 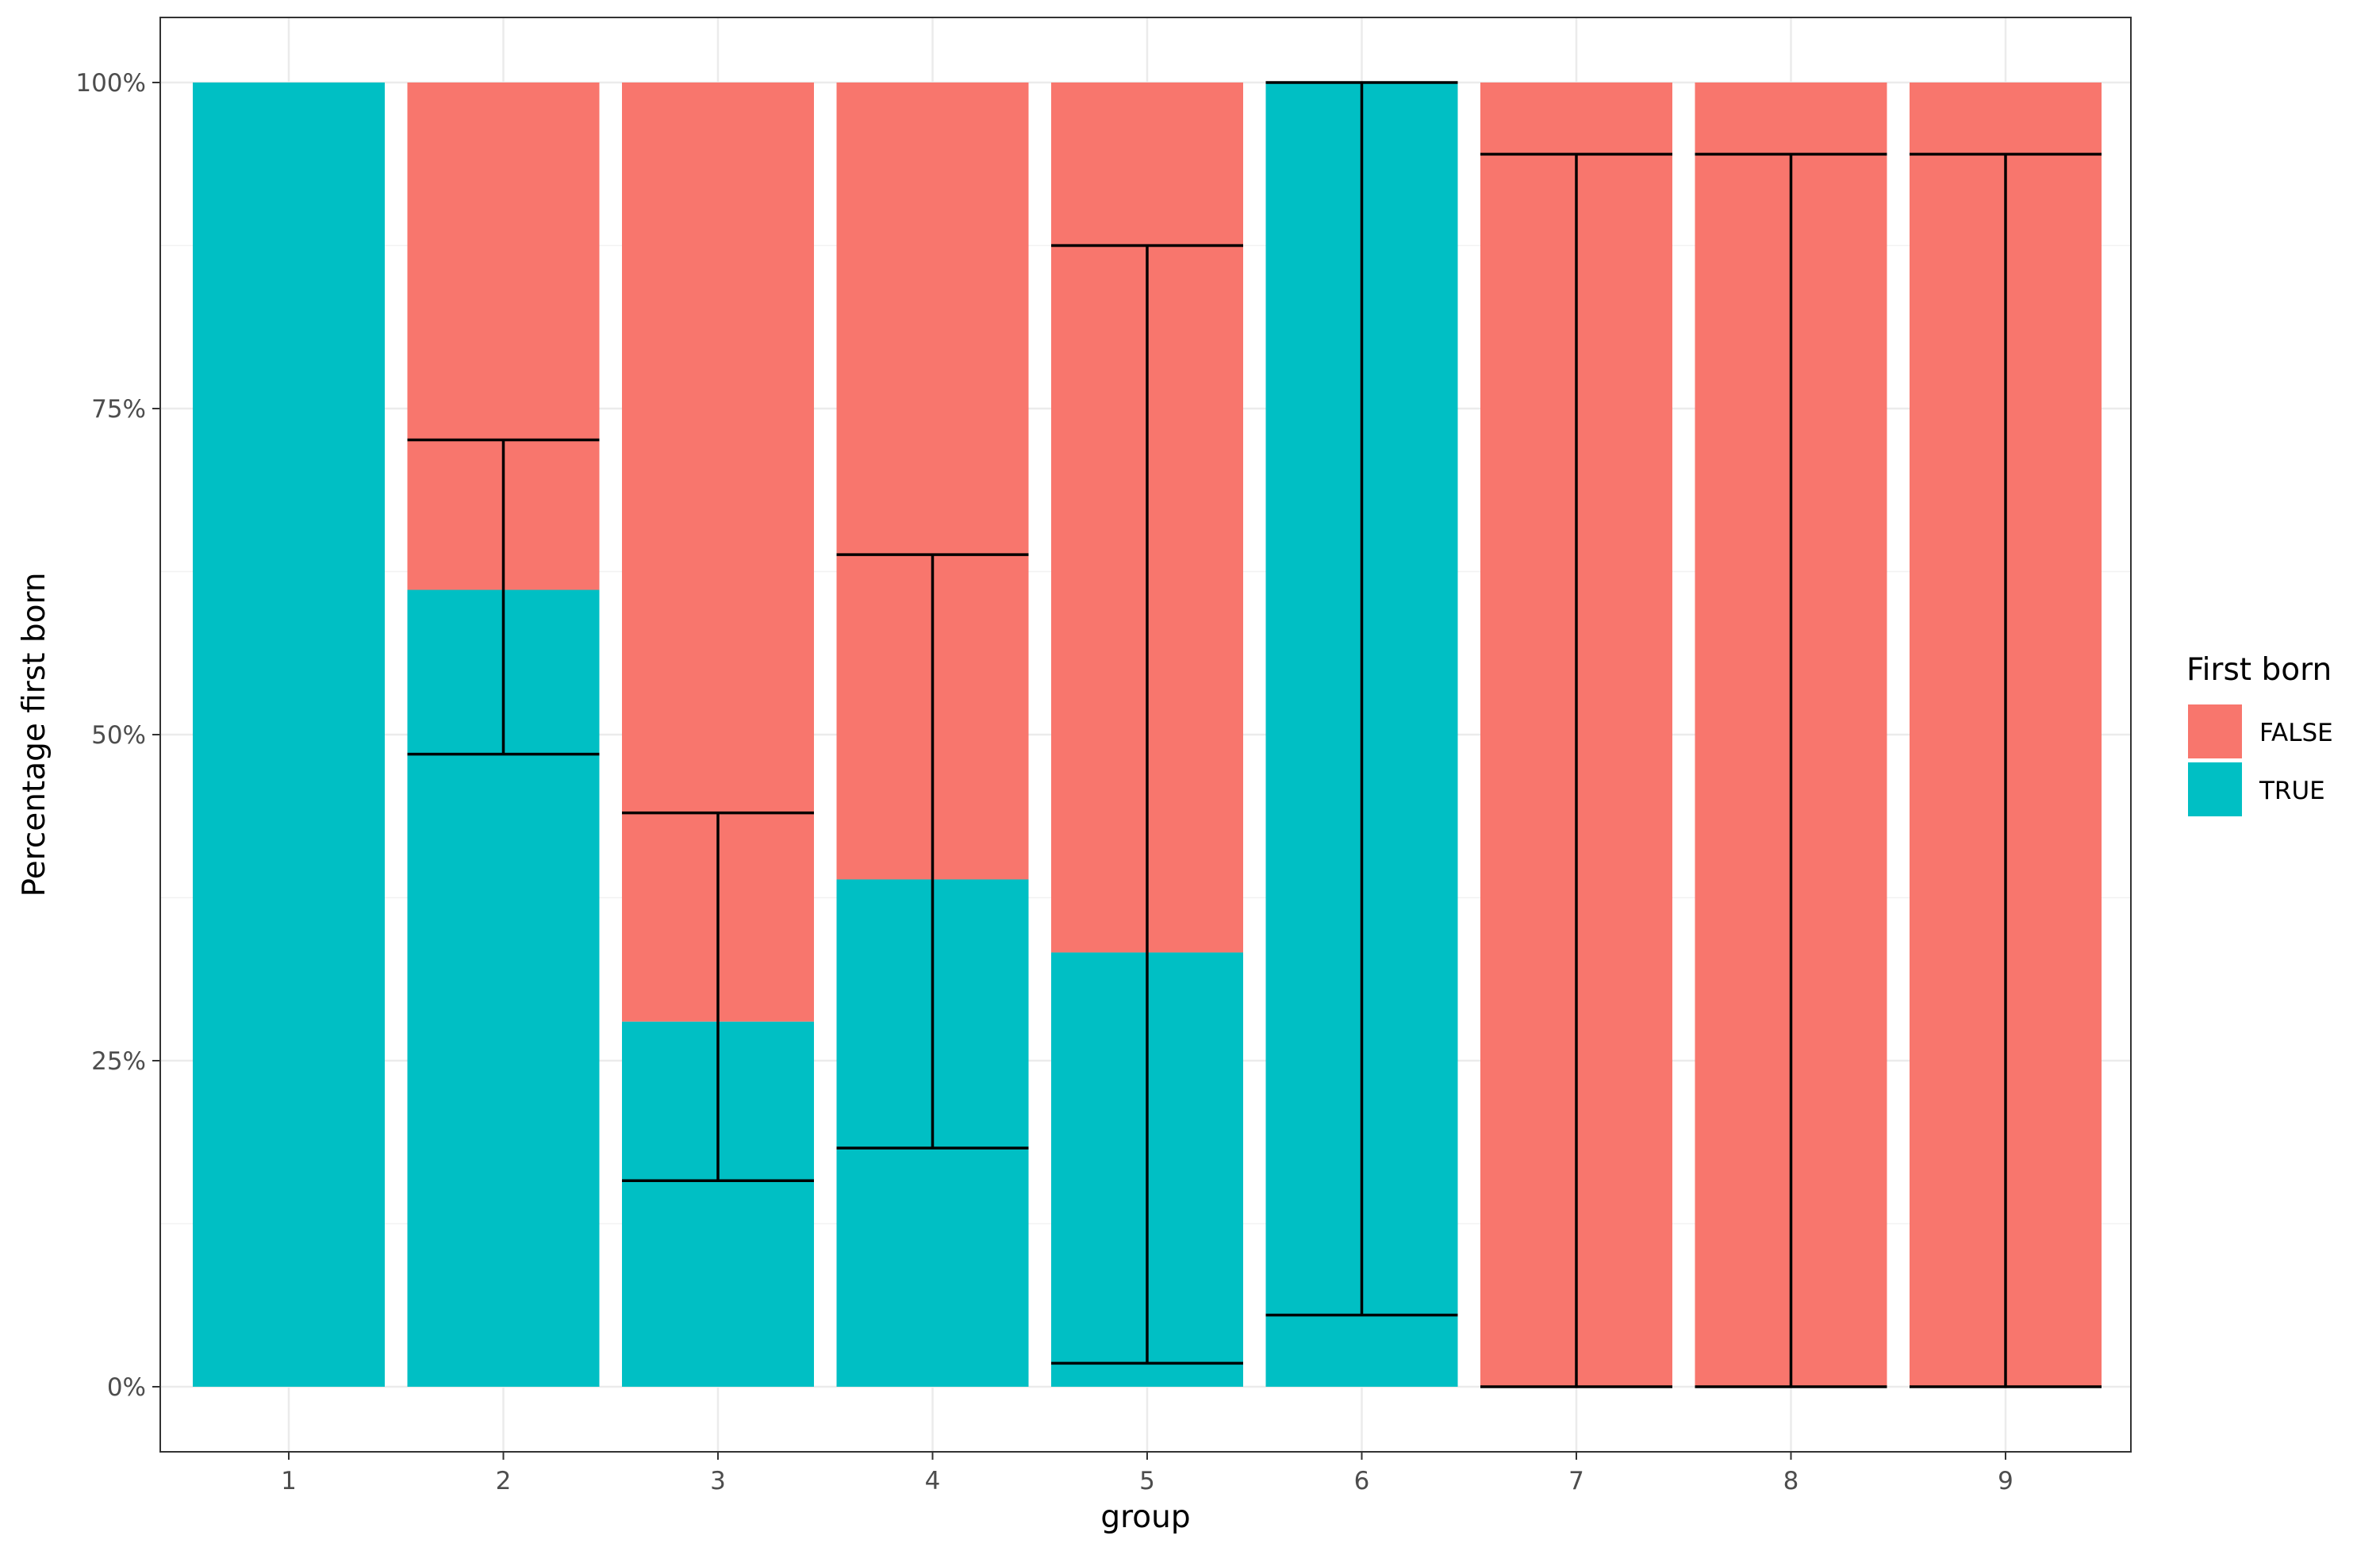 I want to click on y-tick-label: 25%, so click(x=118, y=1061).